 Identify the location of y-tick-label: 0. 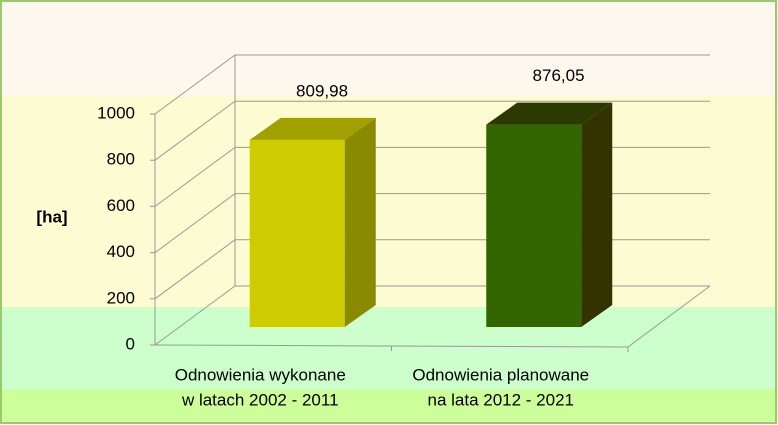
(130, 343).